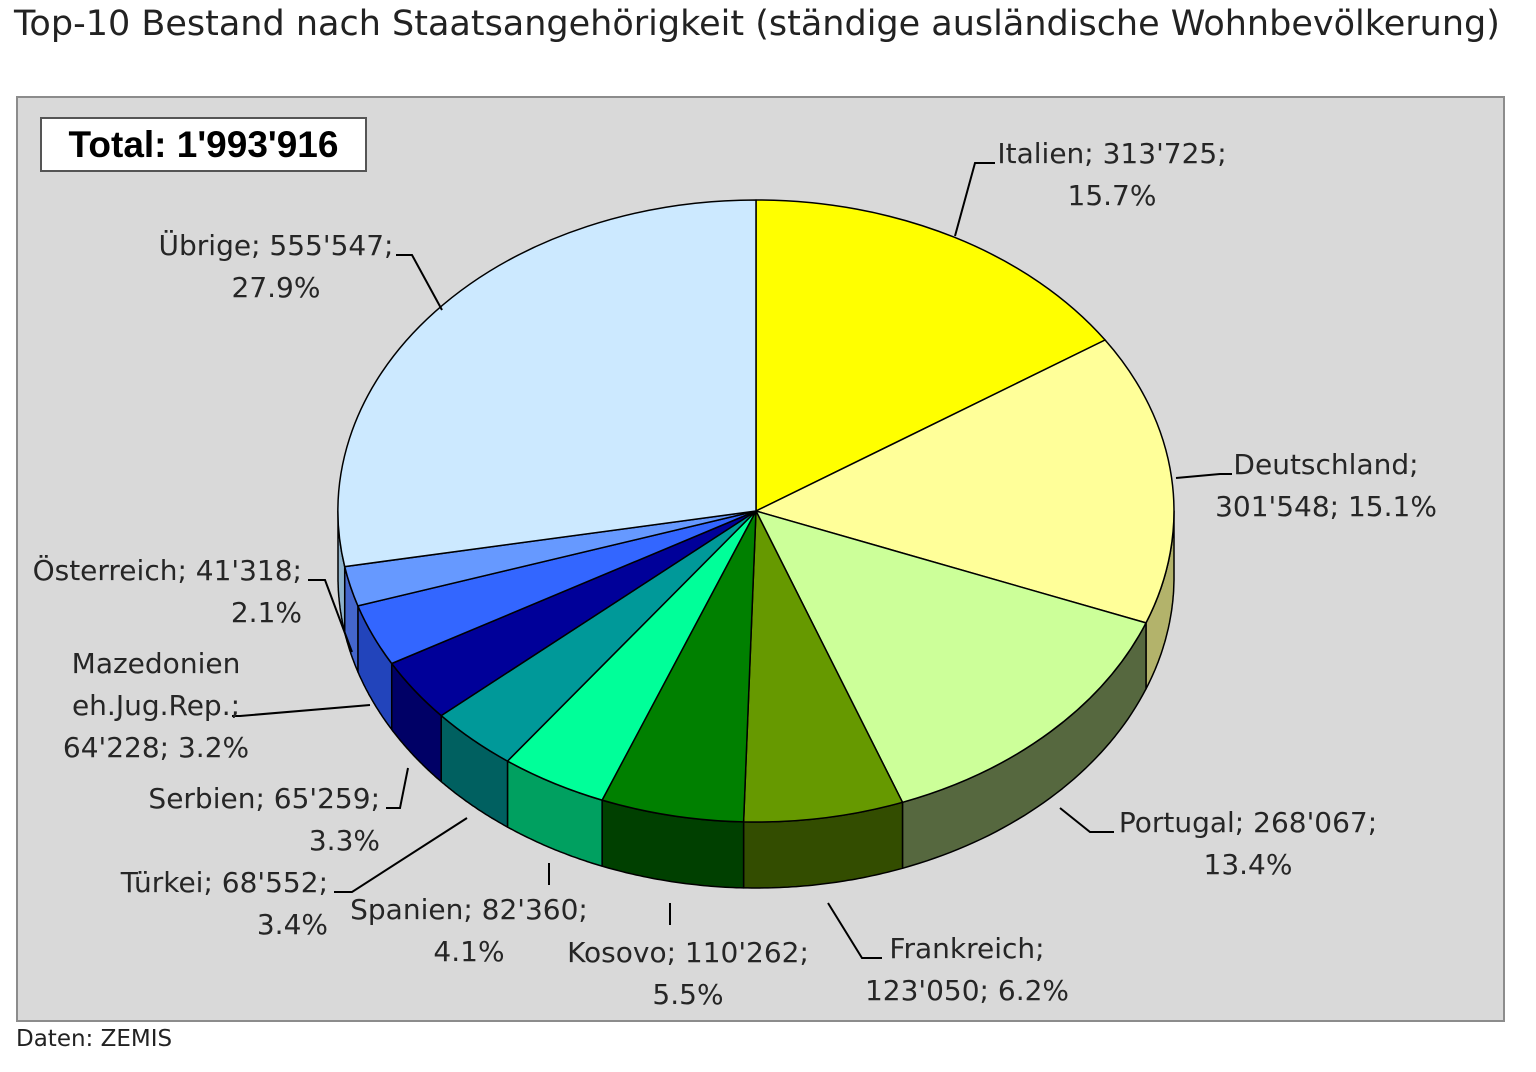 This screenshot has width=1536, height=1072. Describe the element at coordinates (974, 199) in the screenshot. I see `leader-line-italien` at that location.